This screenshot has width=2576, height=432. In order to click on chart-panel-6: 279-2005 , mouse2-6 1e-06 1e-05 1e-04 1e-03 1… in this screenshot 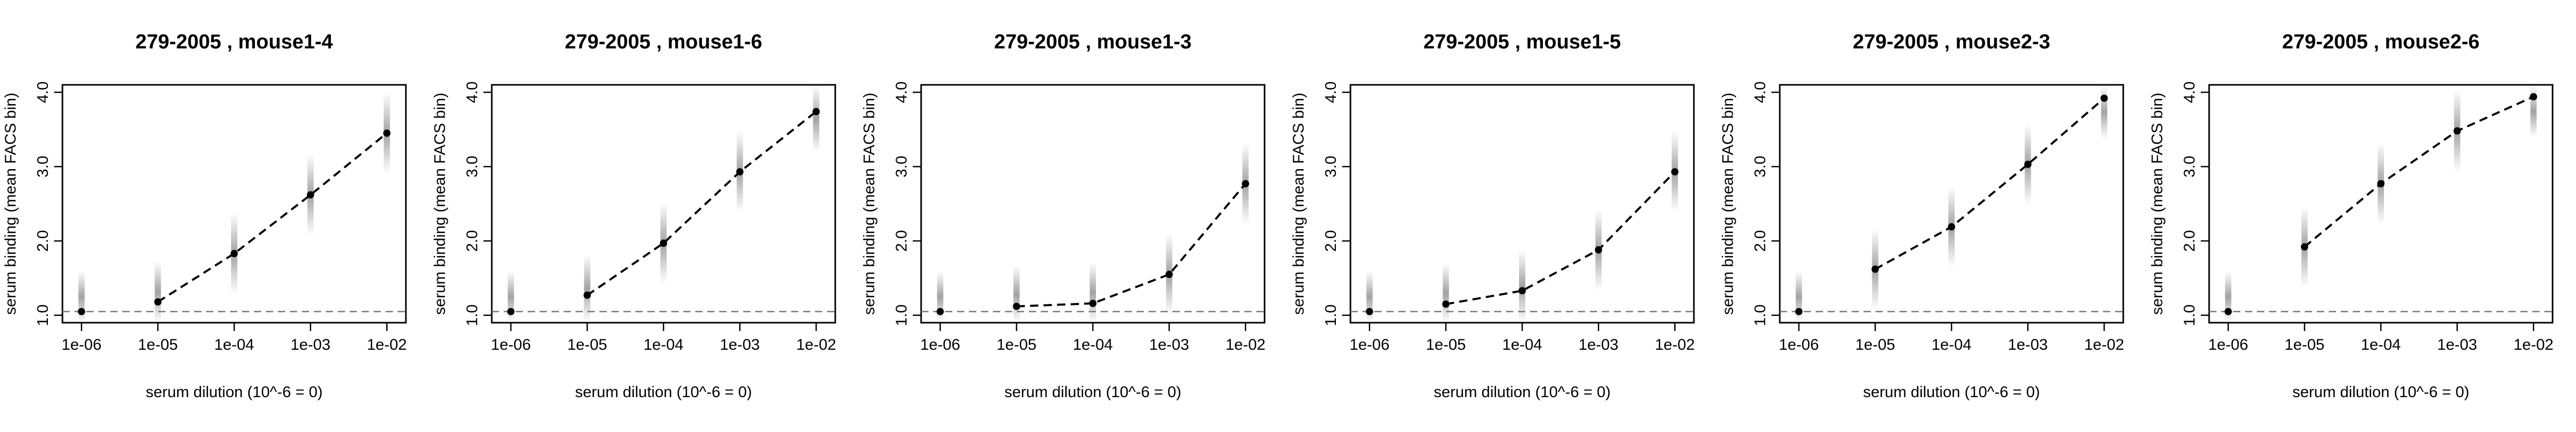, I will do `click(2351, 216)`.